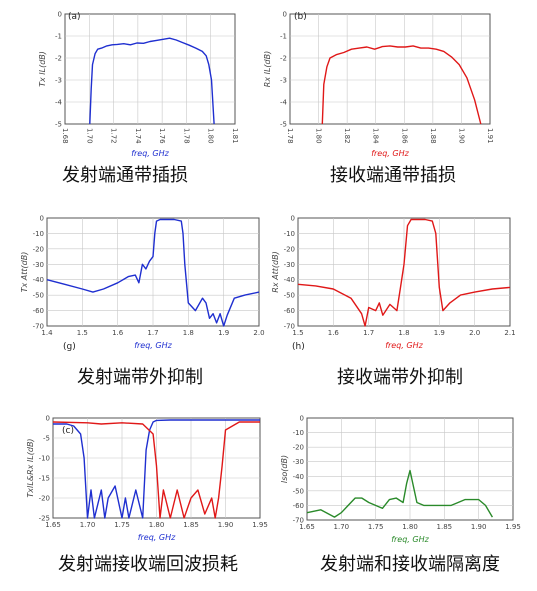 The width and height of the screenshot is (537, 591). What do you see at coordinates (44, 519) in the screenshot?
I see `y-tick-label: -25` at bounding box center [44, 519].